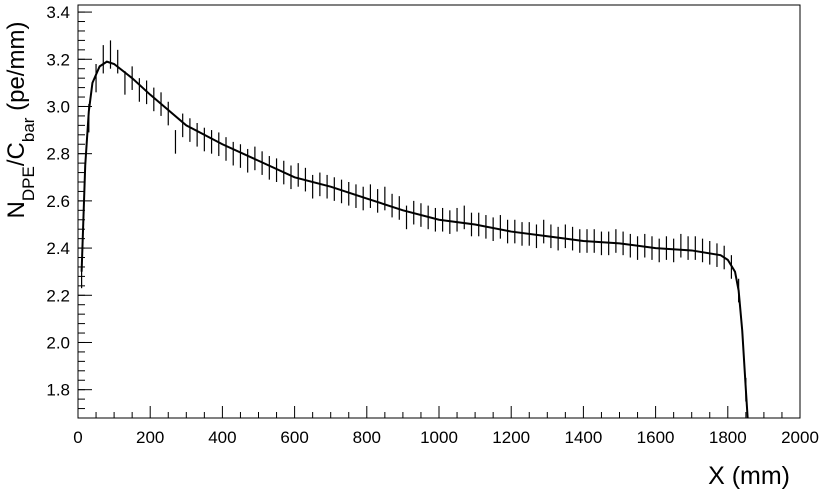 This screenshot has height=489, width=825. What do you see at coordinates (150, 437) in the screenshot?
I see `x-tick-label: 200` at bounding box center [150, 437].